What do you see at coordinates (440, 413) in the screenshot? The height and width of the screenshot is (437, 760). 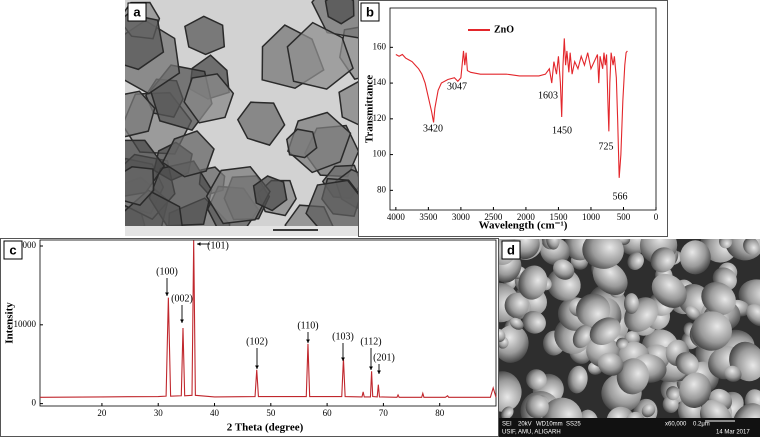 I see `x-tick-label: 80` at bounding box center [440, 413].